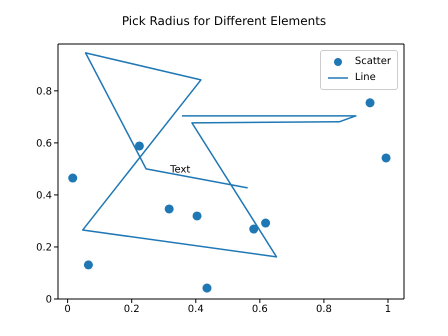 The width and height of the screenshot is (448, 336). What do you see at coordinates (388, 310) in the screenshot?
I see `x-tick-label: 1` at bounding box center [388, 310].